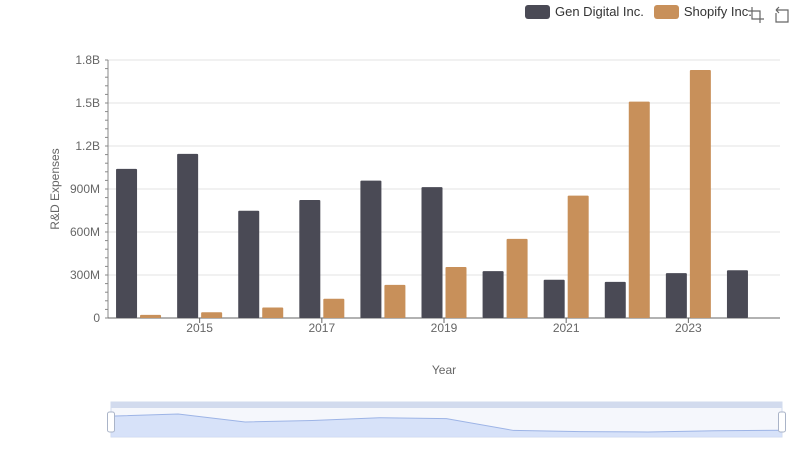  I want to click on bar-shopify-2017, so click(334, 308).